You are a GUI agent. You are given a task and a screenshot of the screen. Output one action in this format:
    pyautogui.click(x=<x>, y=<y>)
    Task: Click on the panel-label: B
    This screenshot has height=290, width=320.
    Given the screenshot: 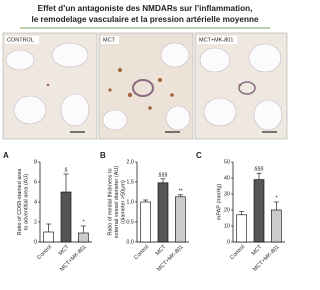 What is the action you would take?
    pyautogui.click(x=103, y=155)
    